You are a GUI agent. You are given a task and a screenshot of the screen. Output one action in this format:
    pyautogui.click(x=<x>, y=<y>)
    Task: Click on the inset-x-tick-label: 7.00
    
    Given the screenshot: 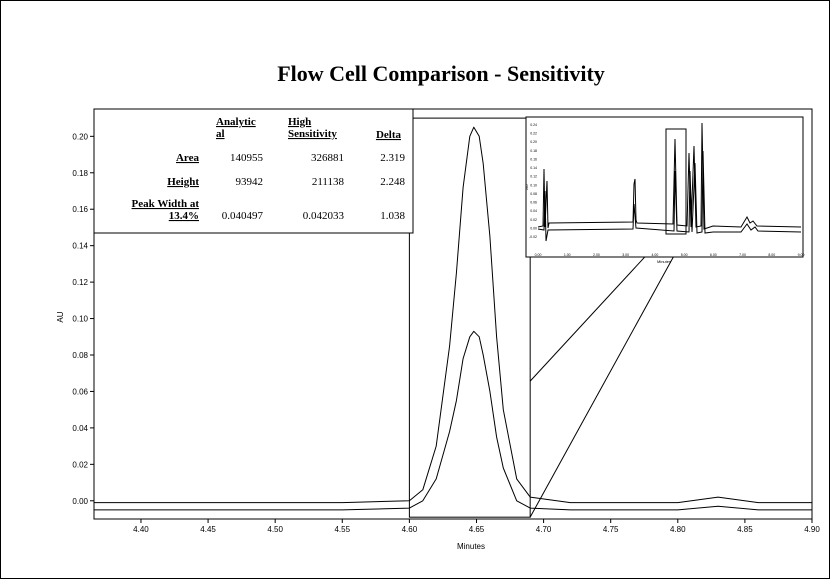 What is the action you would take?
    pyautogui.click(x=742, y=255)
    